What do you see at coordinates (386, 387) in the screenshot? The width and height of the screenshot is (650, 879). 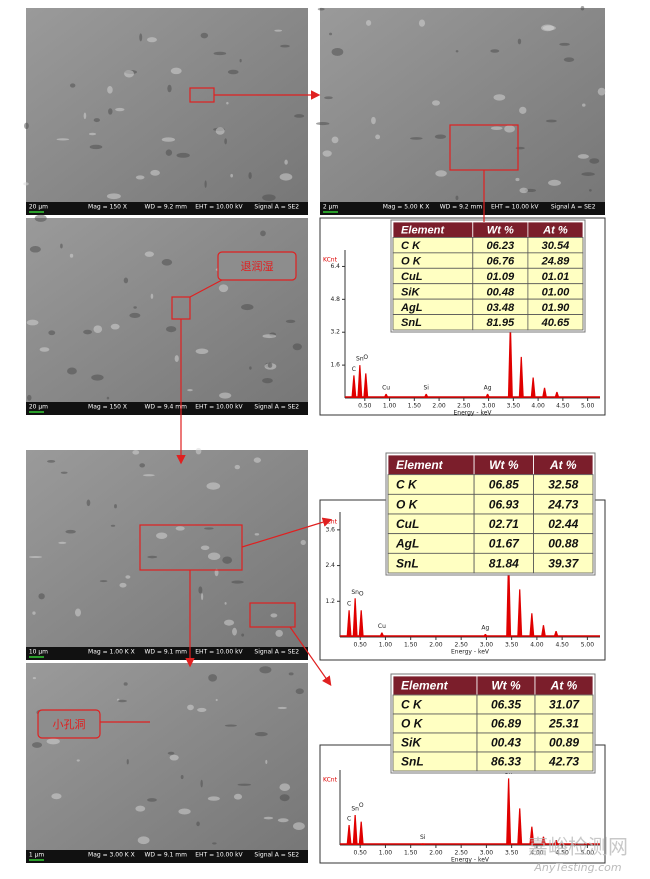 I see `peak-label: Cu` at bounding box center [386, 387].